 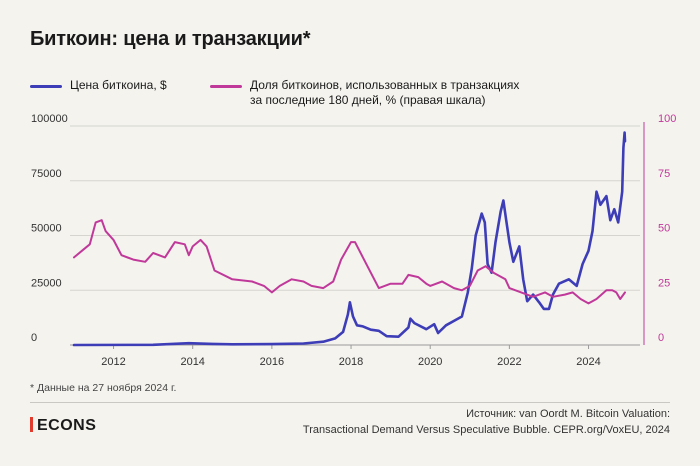 I want to click on y-left-tick-label: 75000, so click(x=46, y=174).